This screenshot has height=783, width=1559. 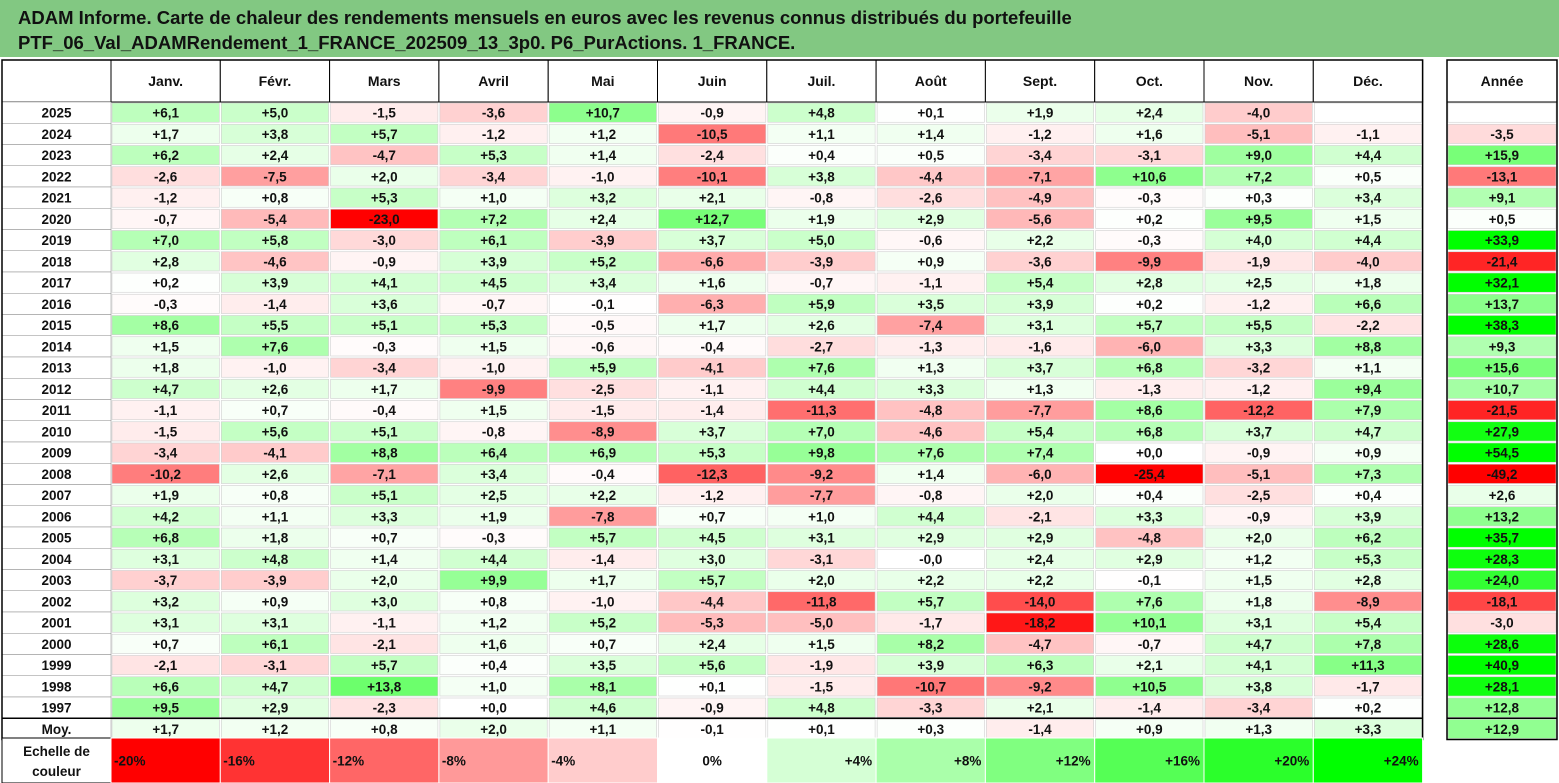 What do you see at coordinates (56, 580) in the screenshot?
I see `year-row-year-label: 2003` at bounding box center [56, 580].